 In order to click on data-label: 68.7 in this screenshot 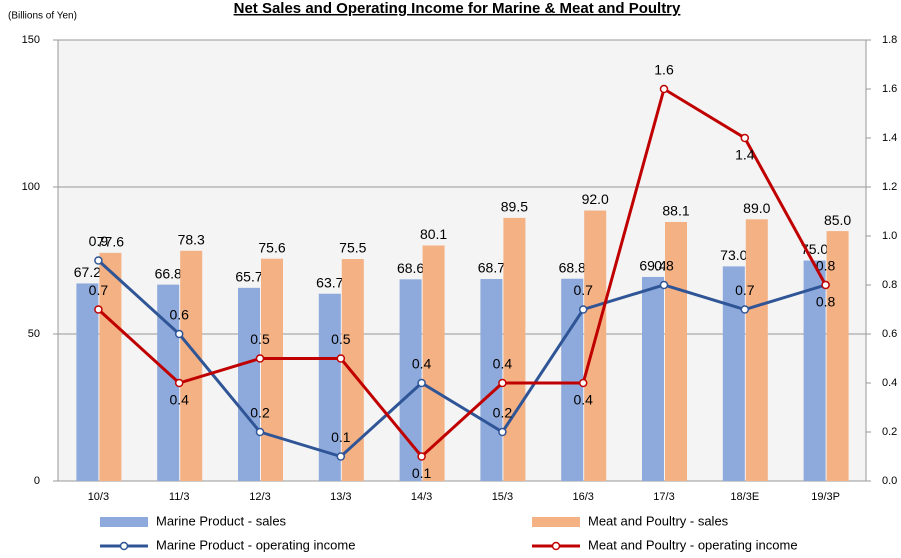, I will do `click(491, 268)`.